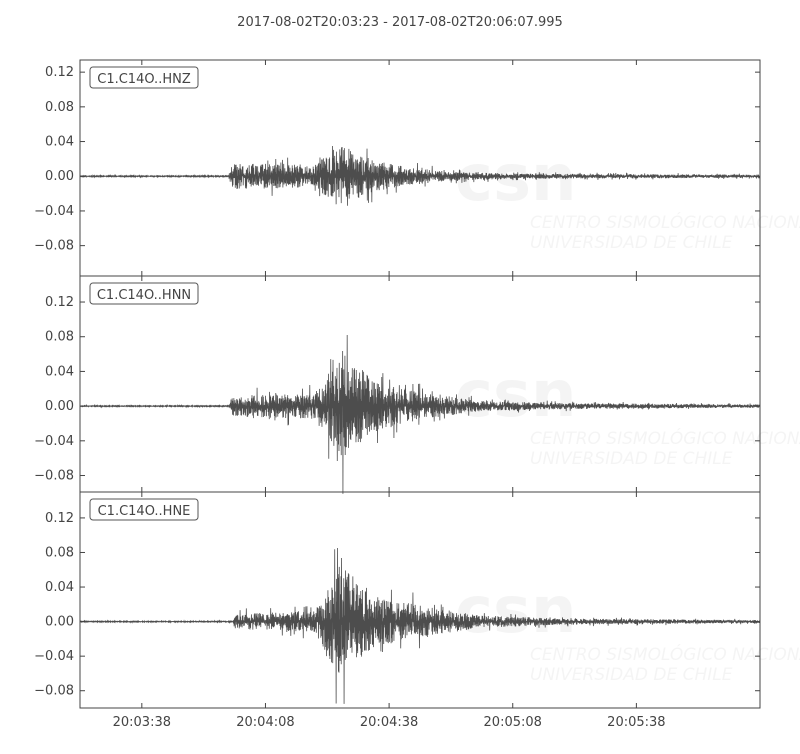  Describe the element at coordinates (420, 175) in the screenshot. I see `waveform-C1.C14O..HNZ` at that location.